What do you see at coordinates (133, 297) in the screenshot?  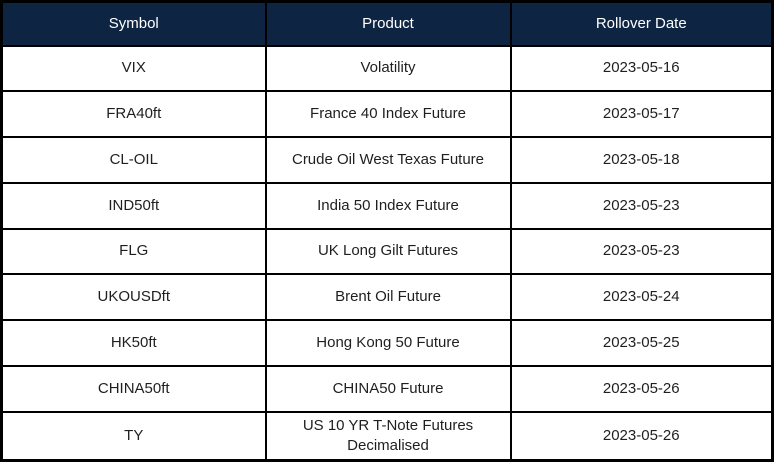 I see `cell-symbol: UKOUSDft` at bounding box center [133, 297].